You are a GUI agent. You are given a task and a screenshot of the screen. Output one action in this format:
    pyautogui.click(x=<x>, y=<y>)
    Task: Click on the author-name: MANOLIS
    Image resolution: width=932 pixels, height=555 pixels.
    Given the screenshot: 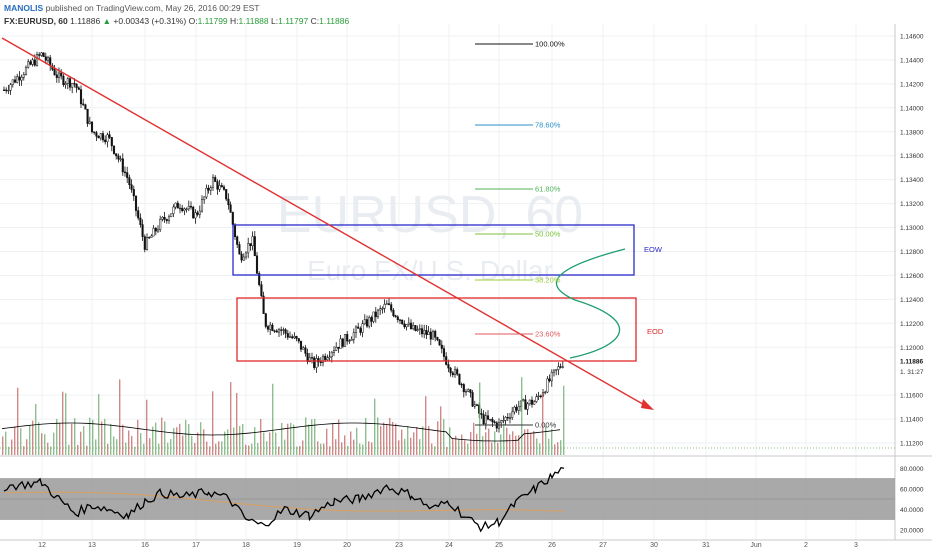 What is the action you would take?
    pyautogui.click(x=24, y=8)
    